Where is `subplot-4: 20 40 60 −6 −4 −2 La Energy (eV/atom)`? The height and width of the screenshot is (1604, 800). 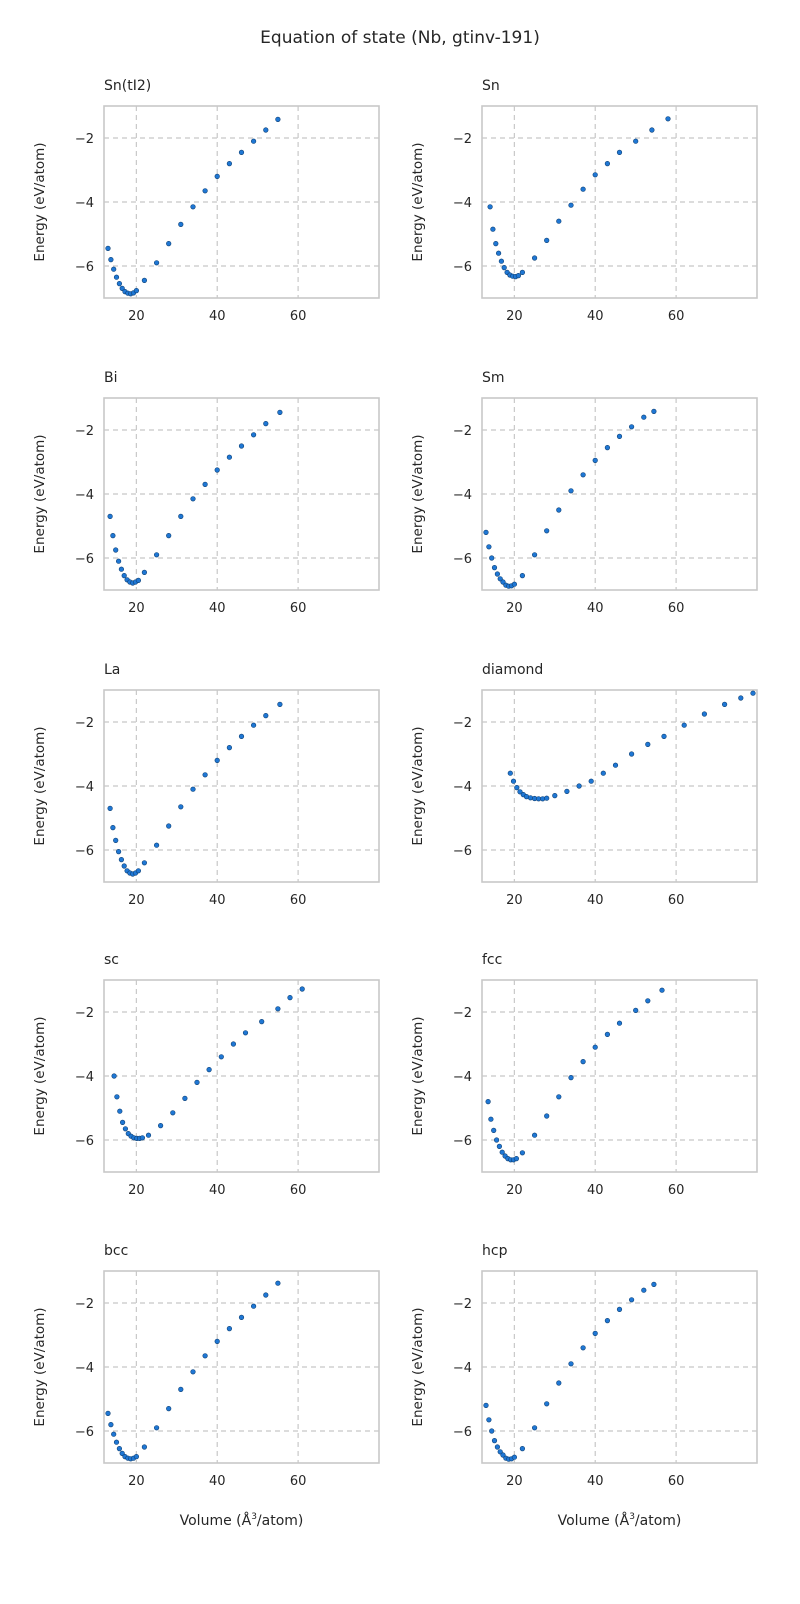 subplot-4: 20 40 60 −6 −4 −2 La Energy (eV/atom) is located at coordinates (206, 785).